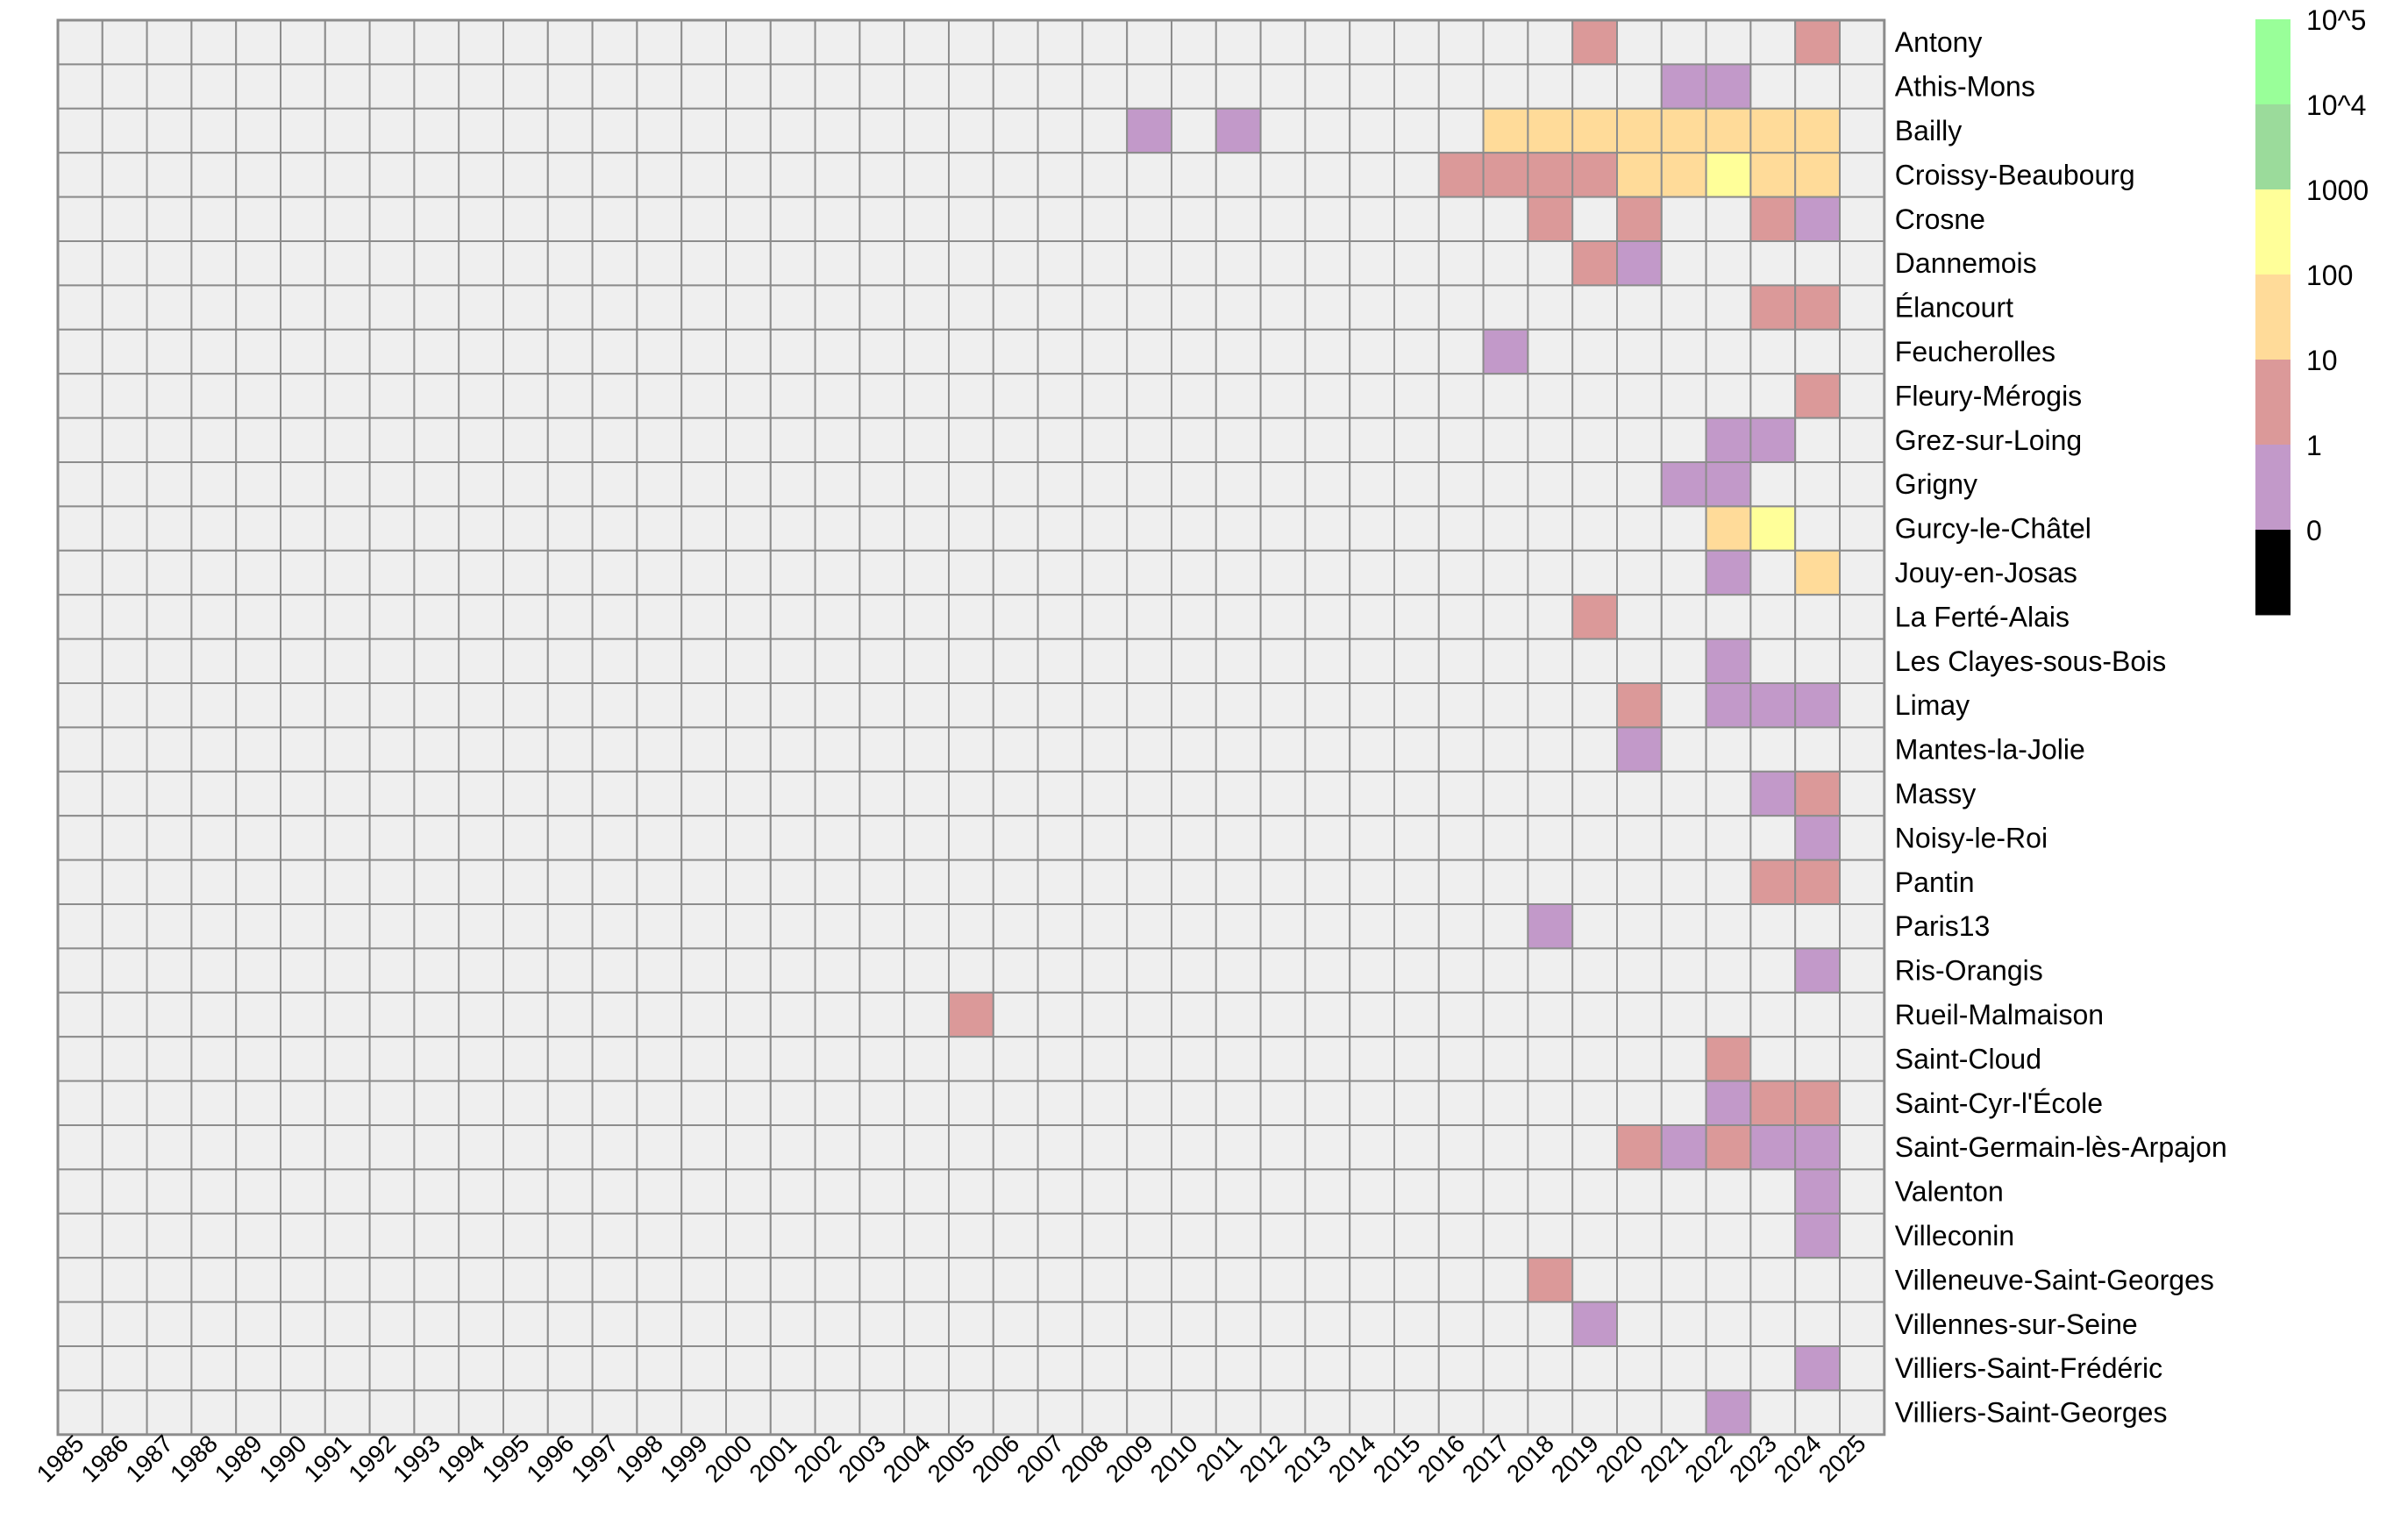  Describe the element at coordinates (615, 87) in the screenshot. I see `heatmap-cell-athis-mons-1997` at that location.